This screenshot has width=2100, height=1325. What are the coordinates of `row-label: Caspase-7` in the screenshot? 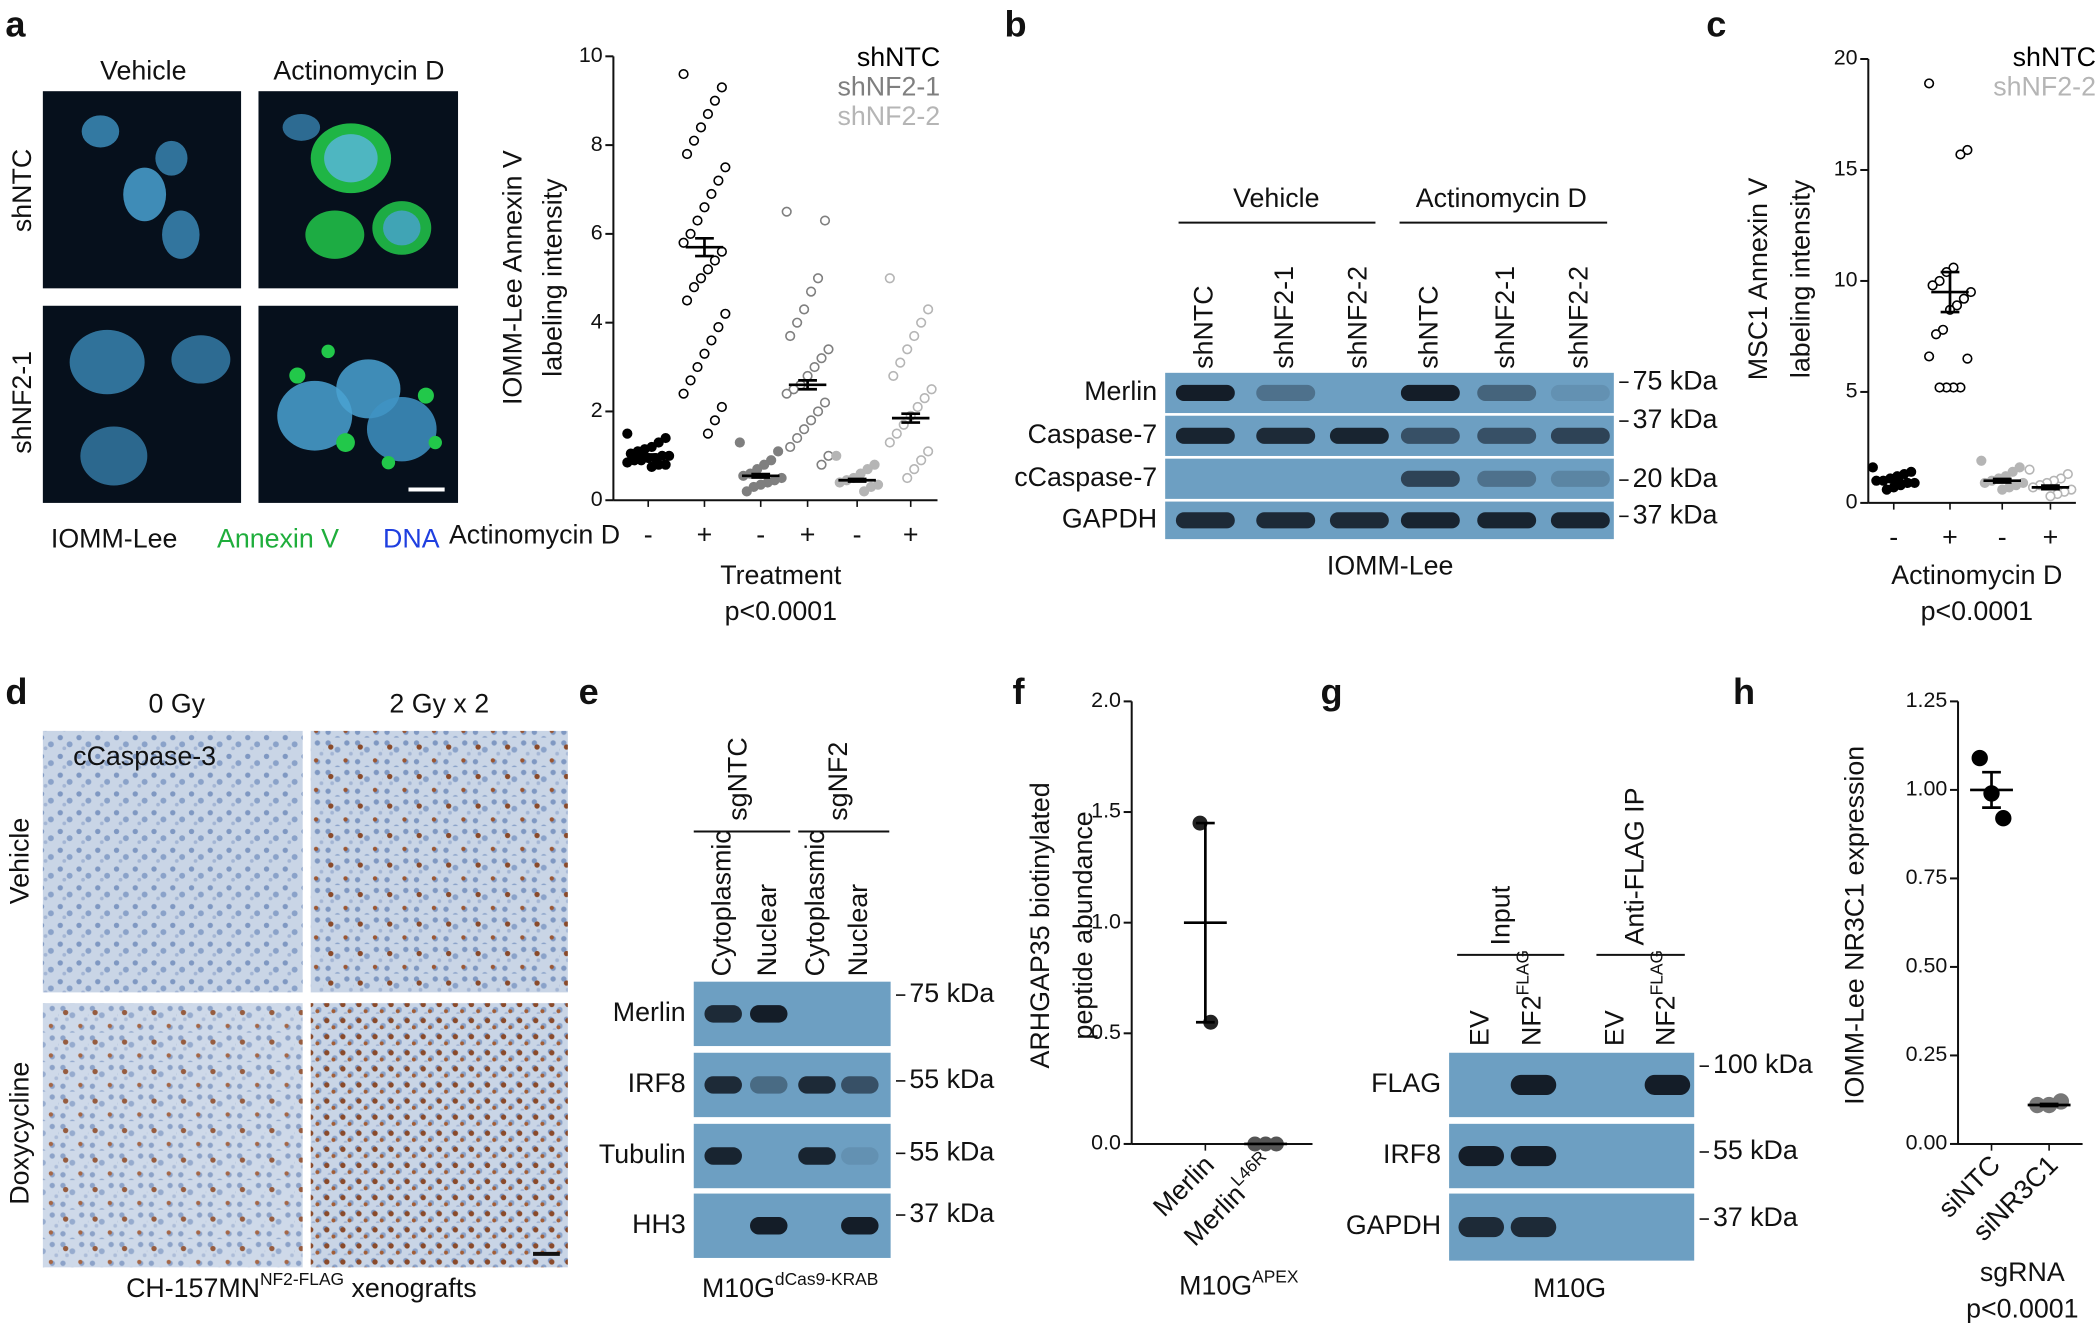 It's located at (1093, 434).